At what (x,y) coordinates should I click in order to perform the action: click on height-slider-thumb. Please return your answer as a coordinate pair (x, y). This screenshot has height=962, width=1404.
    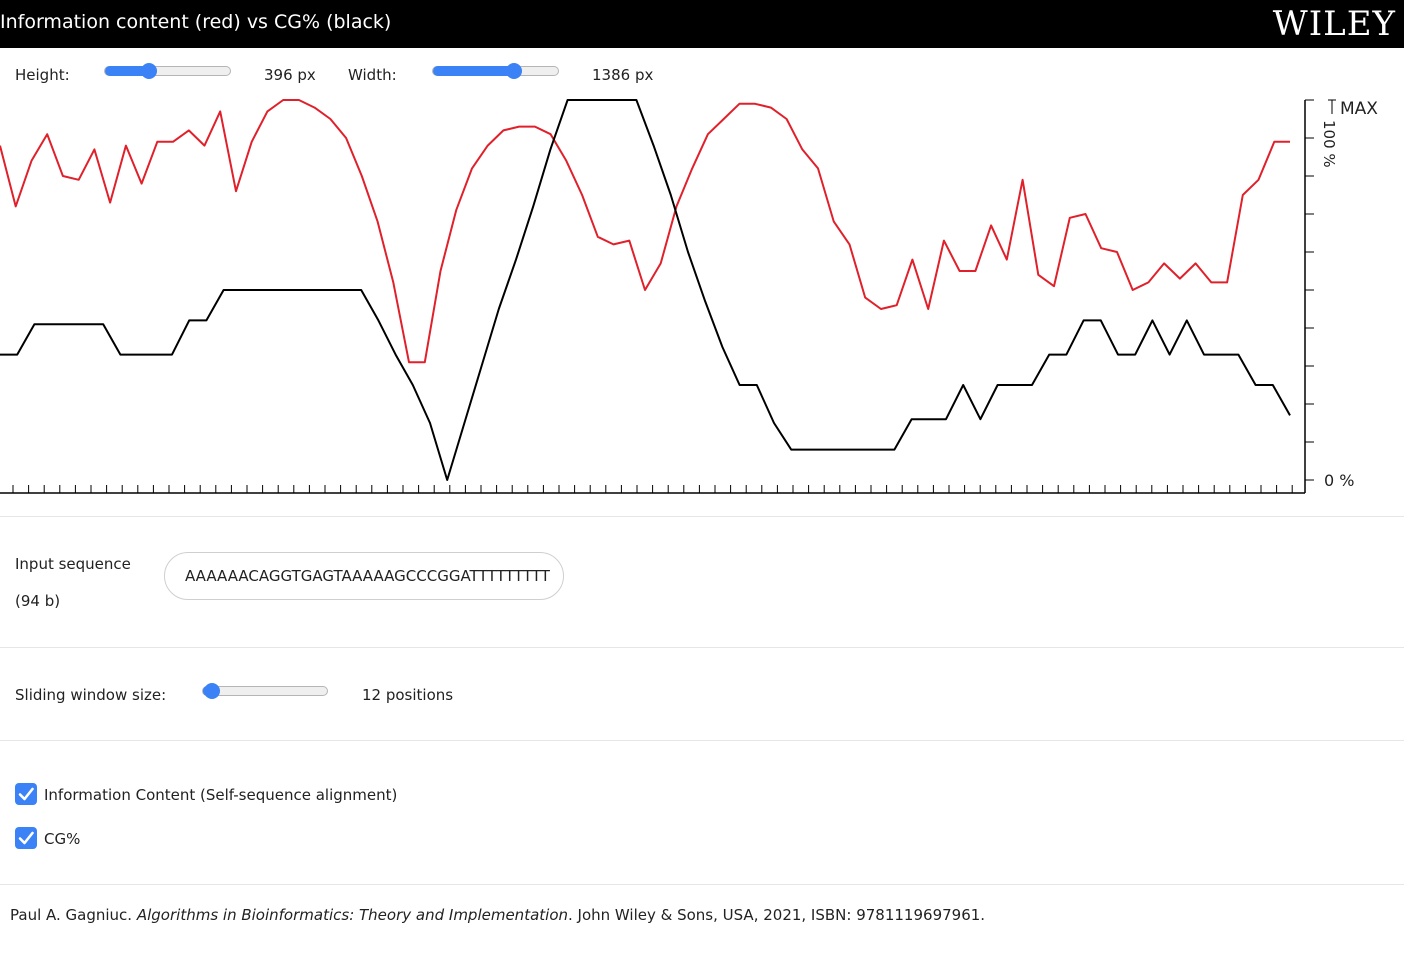
    Looking at the image, I should click on (149, 71).